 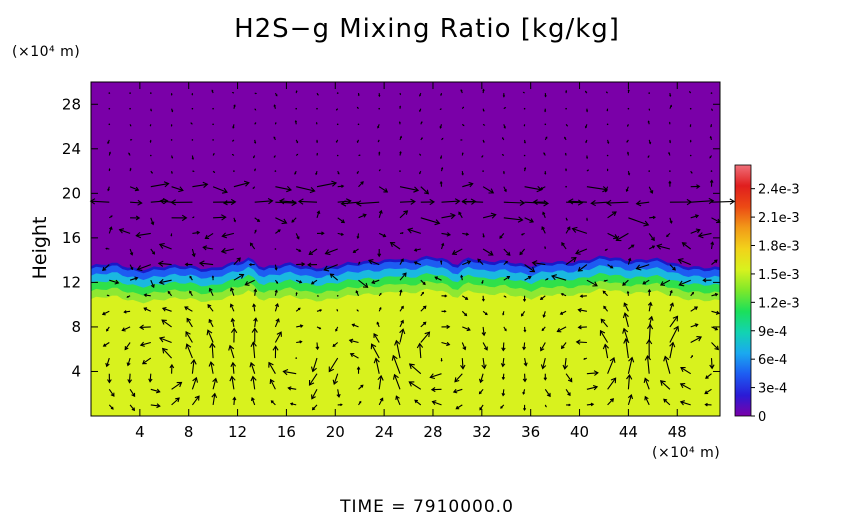 What do you see at coordinates (772, 389) in the screenshot?
I see `colorbar-label: 3e-4` at bounding box center [772, 389].